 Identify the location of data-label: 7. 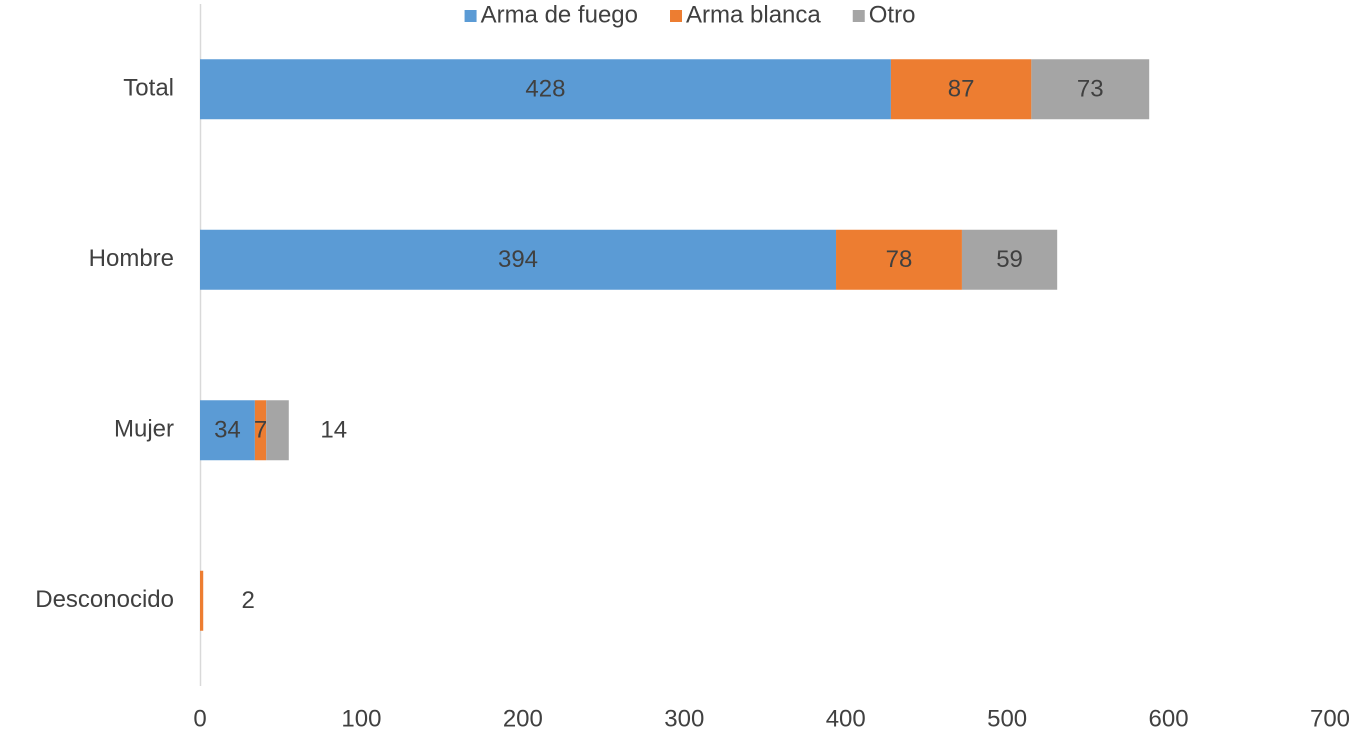
(260, 430).